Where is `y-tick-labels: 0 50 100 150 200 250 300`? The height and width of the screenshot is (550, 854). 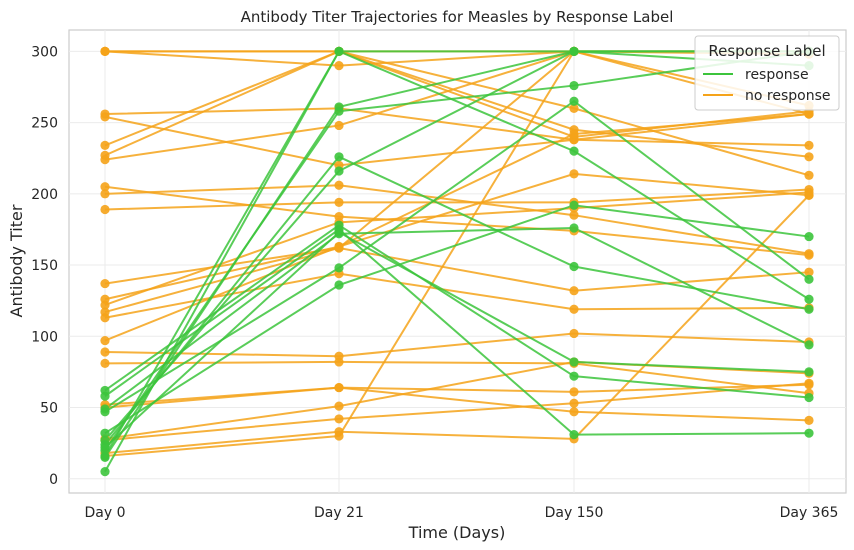
y-tick-labels: 0 50 100 150 200 250 300 is located at coordinates (44, 265).